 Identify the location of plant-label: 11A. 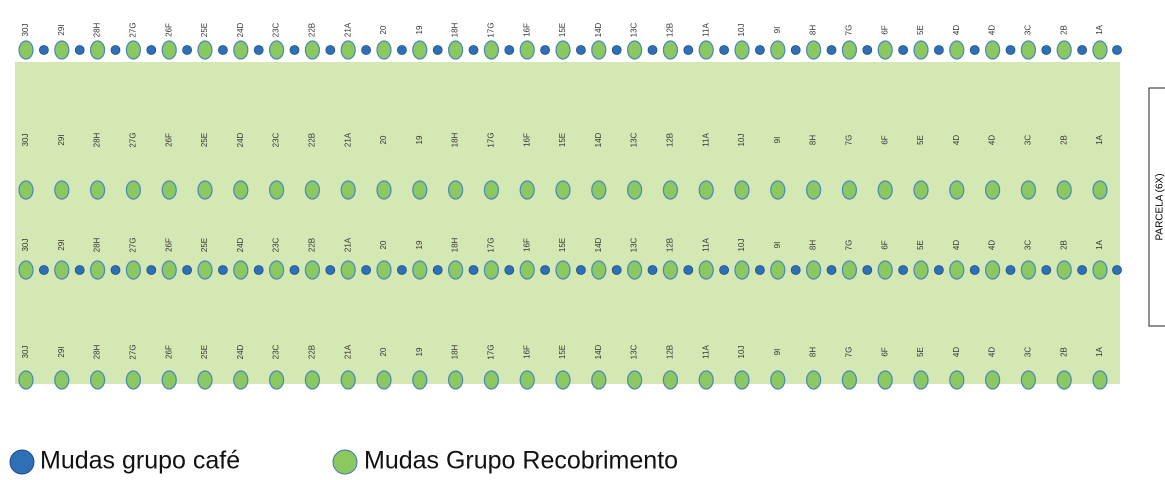
(705, 140).